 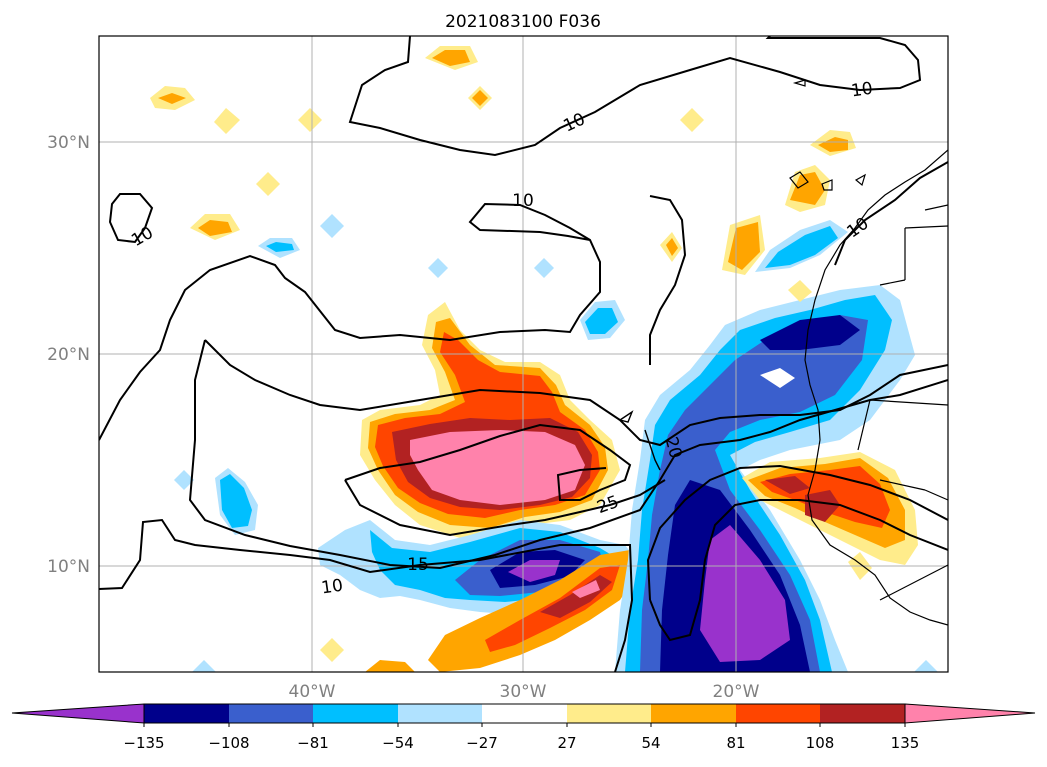 I want to click on colorbar-tick-label: 81, so click(x=735, y=743).